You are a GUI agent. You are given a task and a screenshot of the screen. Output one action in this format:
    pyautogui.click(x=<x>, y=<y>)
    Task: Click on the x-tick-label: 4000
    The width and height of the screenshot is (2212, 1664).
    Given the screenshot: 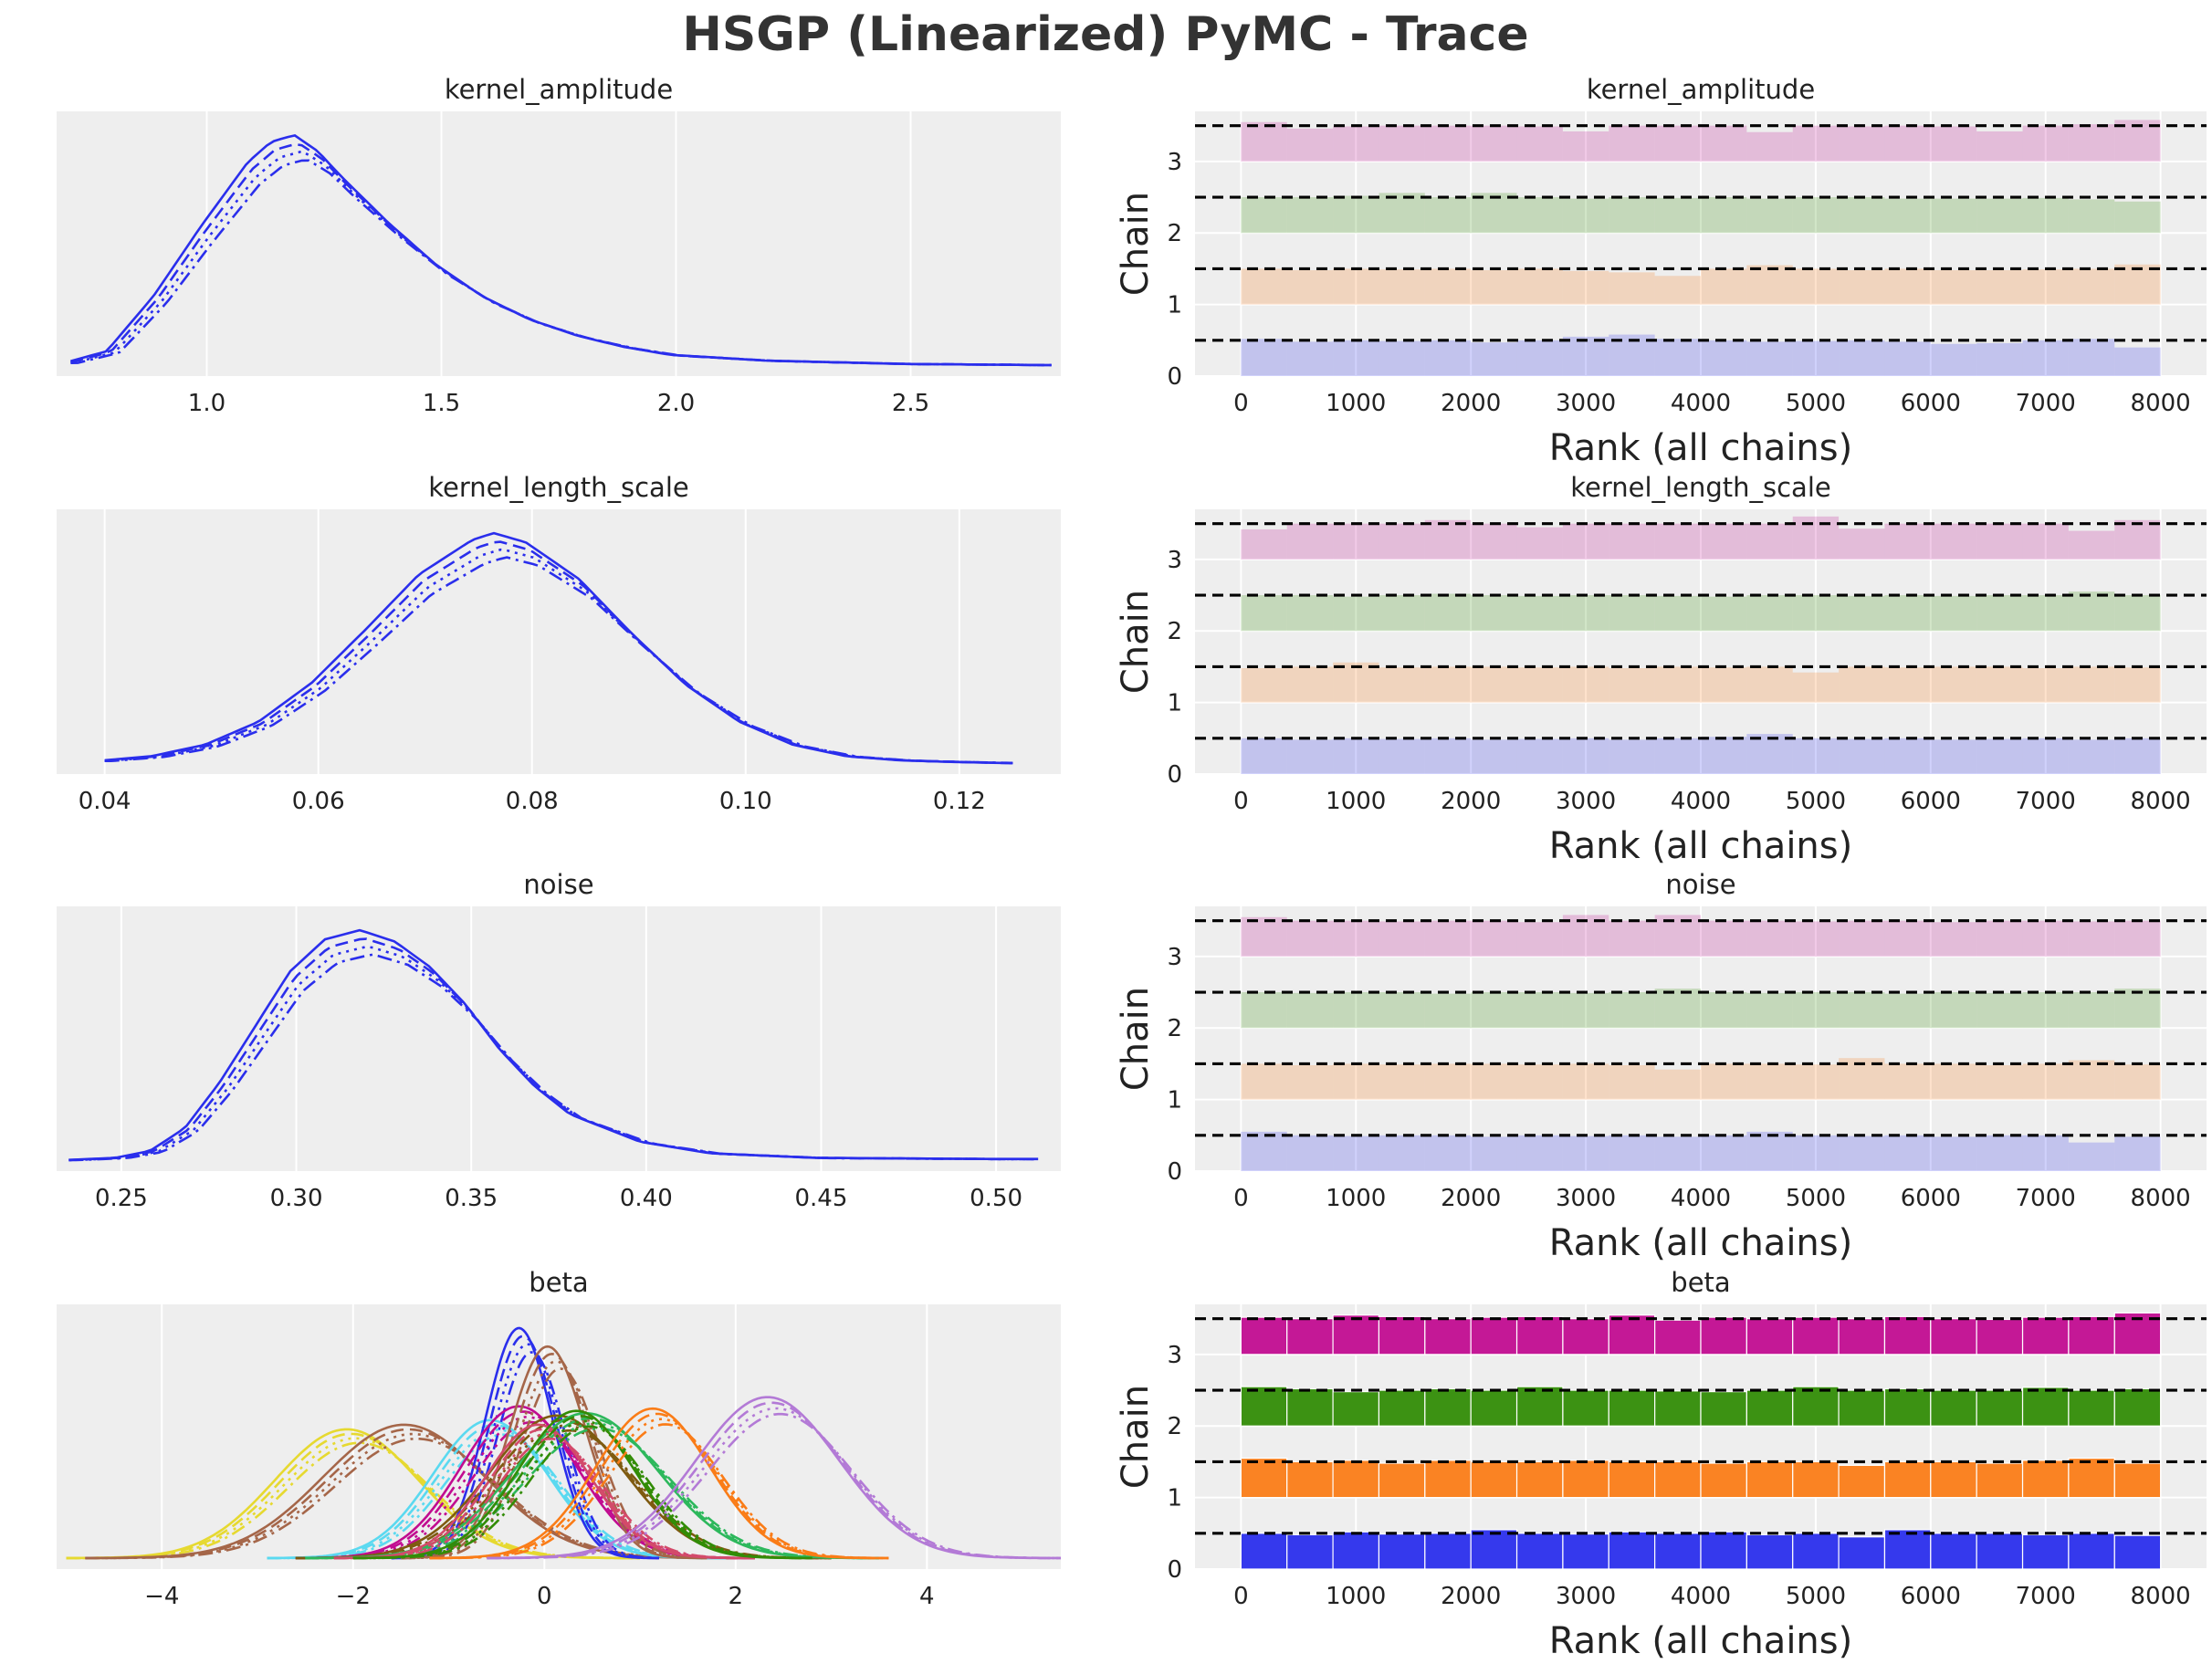 What is the action you would take?
    pyautogui.click(x=1701, y=1596)
    